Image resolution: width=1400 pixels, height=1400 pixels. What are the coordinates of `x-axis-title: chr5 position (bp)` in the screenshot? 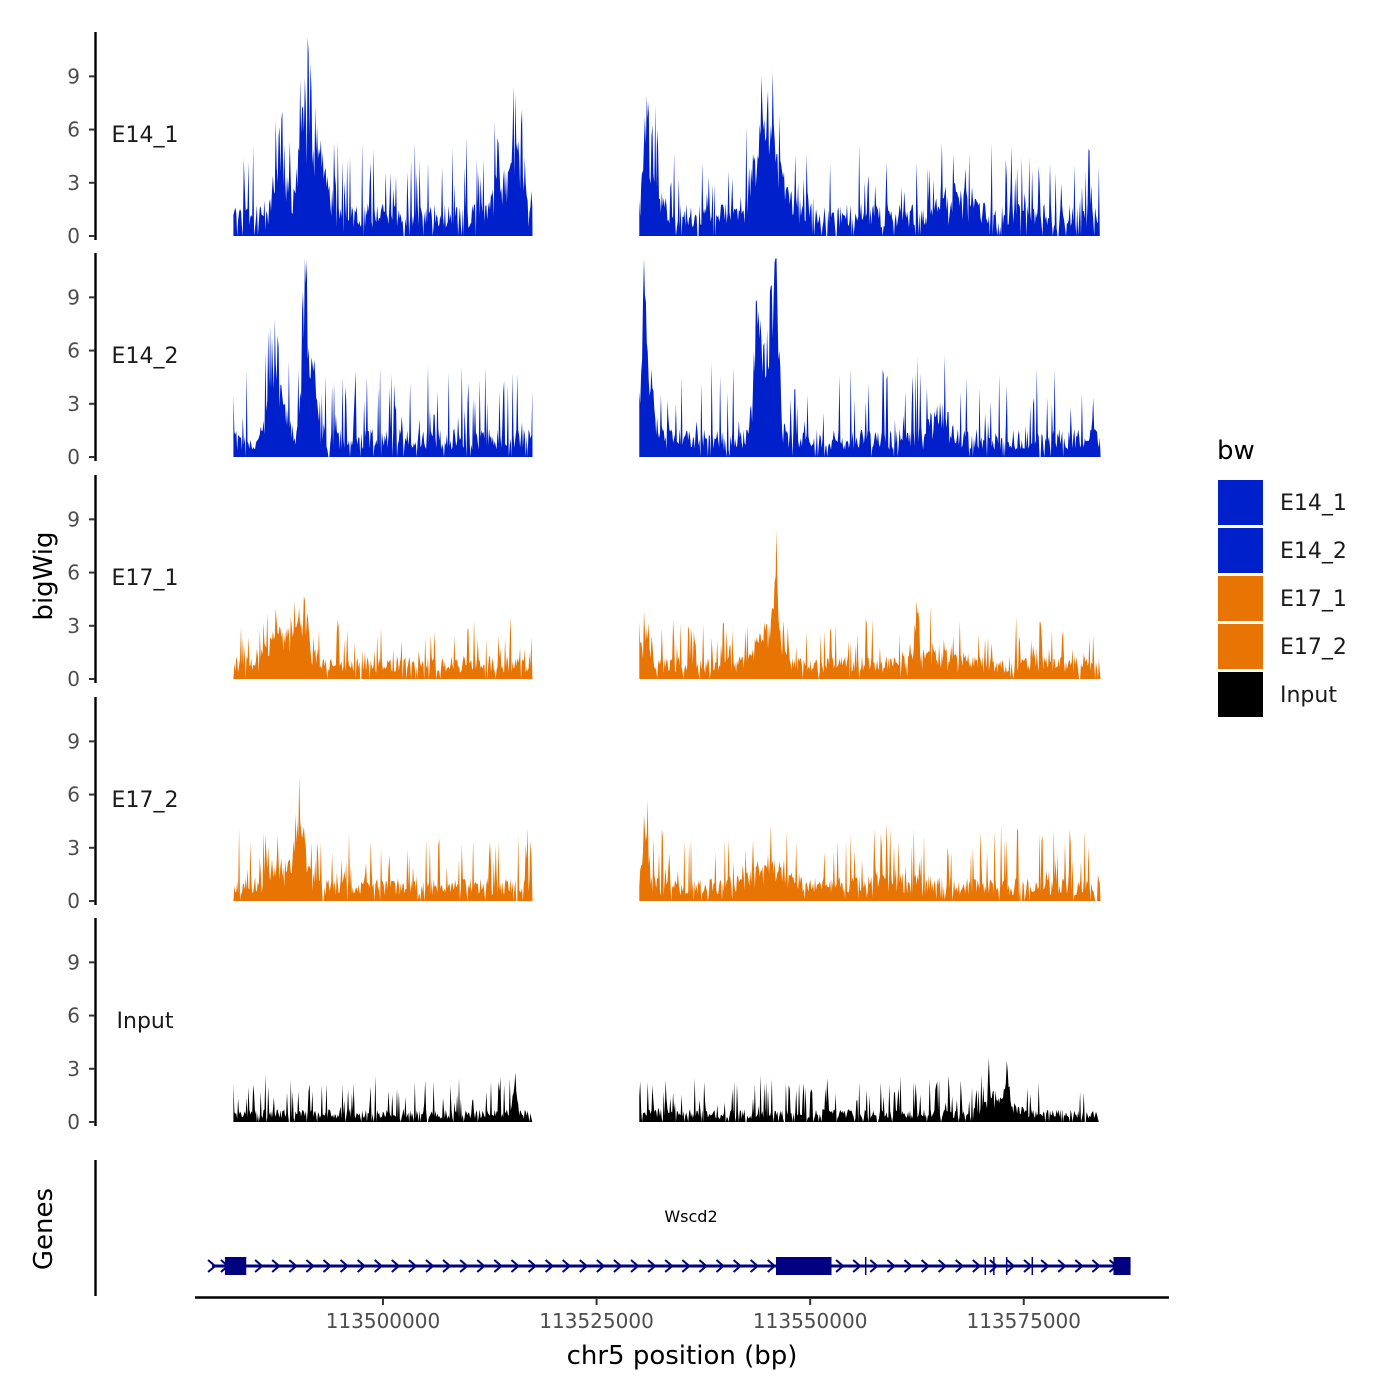 It's located at (682, 1356).